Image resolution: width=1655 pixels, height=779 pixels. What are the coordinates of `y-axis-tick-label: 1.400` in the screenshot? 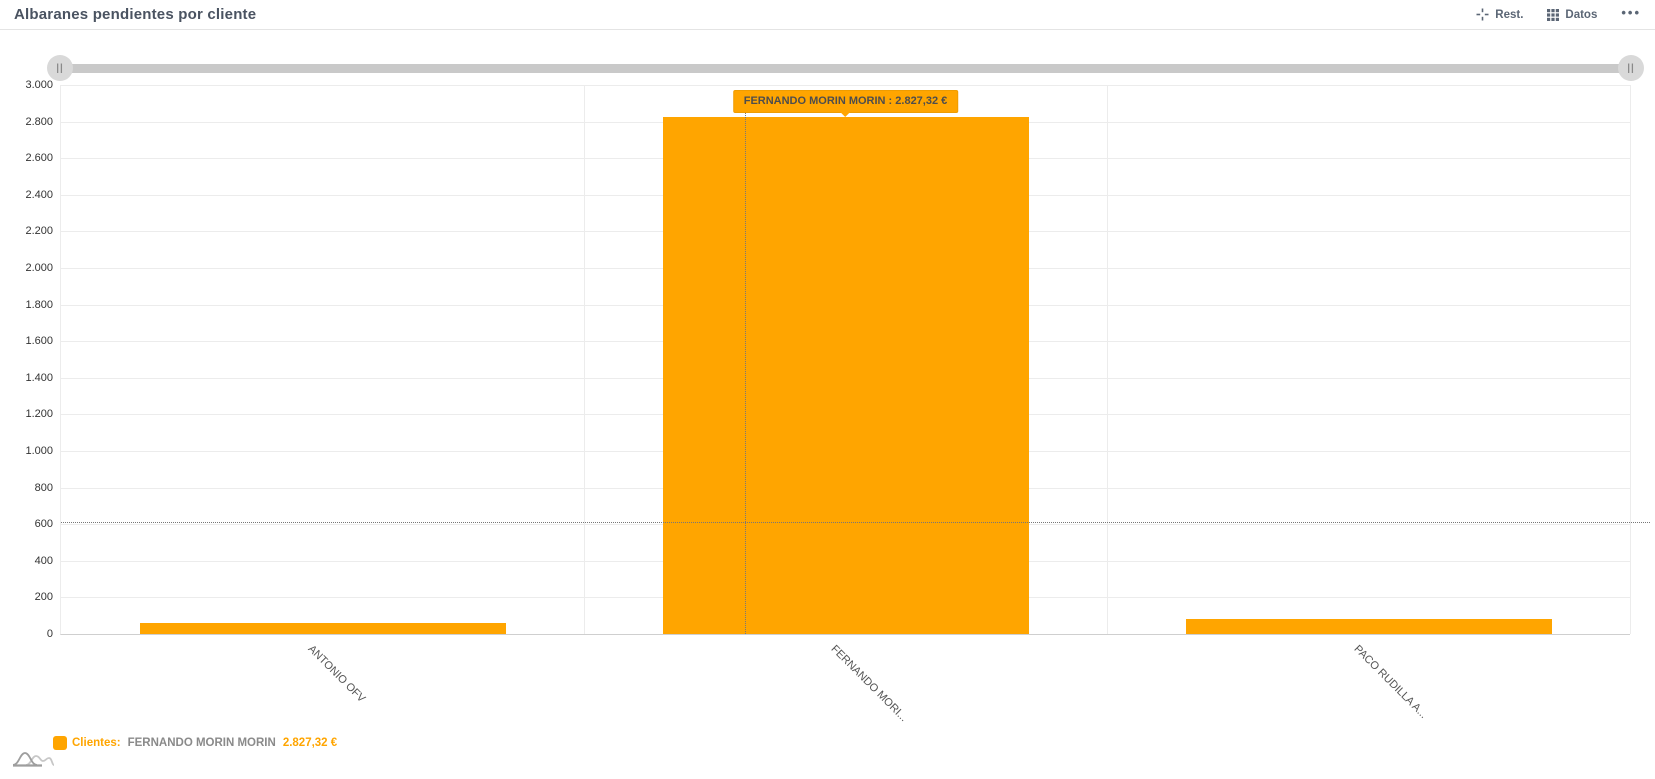 It's located at (39, 377).